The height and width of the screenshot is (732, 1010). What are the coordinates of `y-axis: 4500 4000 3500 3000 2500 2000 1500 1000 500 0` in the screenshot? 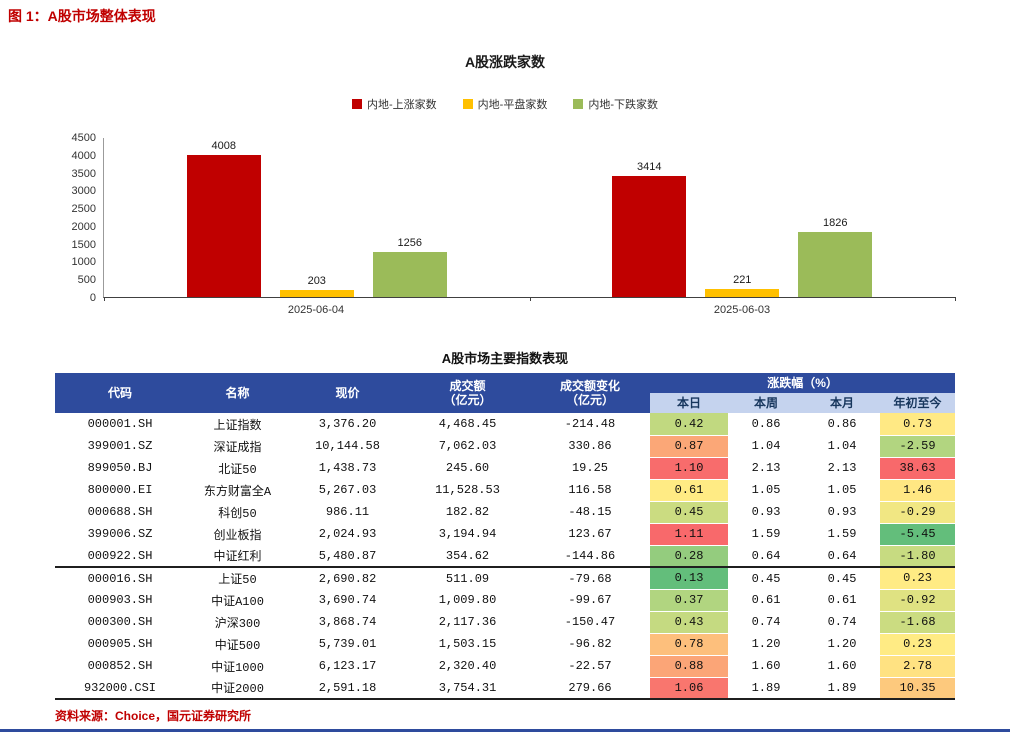 It's located at (79, 218).